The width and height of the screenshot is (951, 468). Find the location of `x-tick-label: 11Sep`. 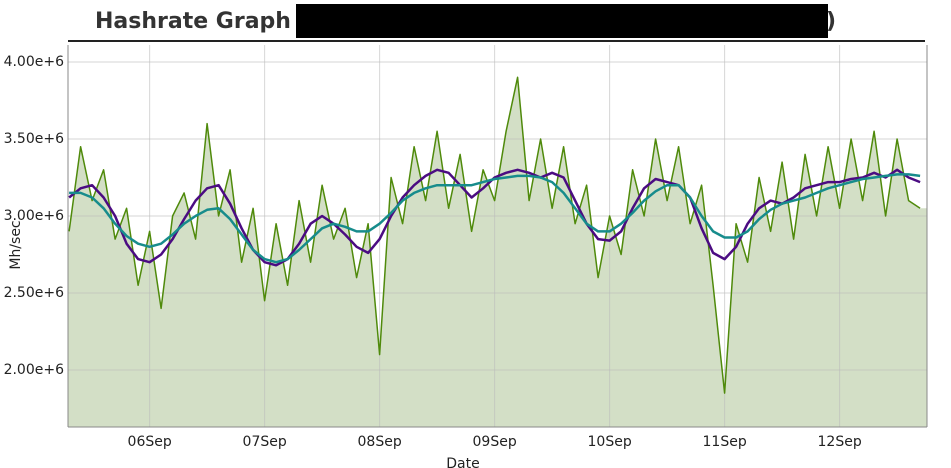

x-tick-label: 11Sep is located at coordinates (725, 442).